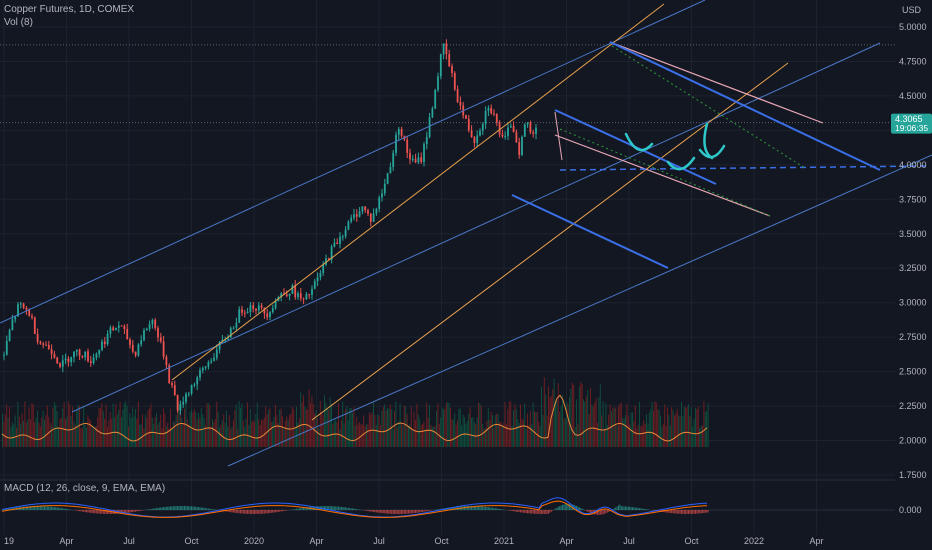 Image resolution: width=932 pixels, height=550 pixels. I want to click on time-axis-label: Apr, so click(566, 541).